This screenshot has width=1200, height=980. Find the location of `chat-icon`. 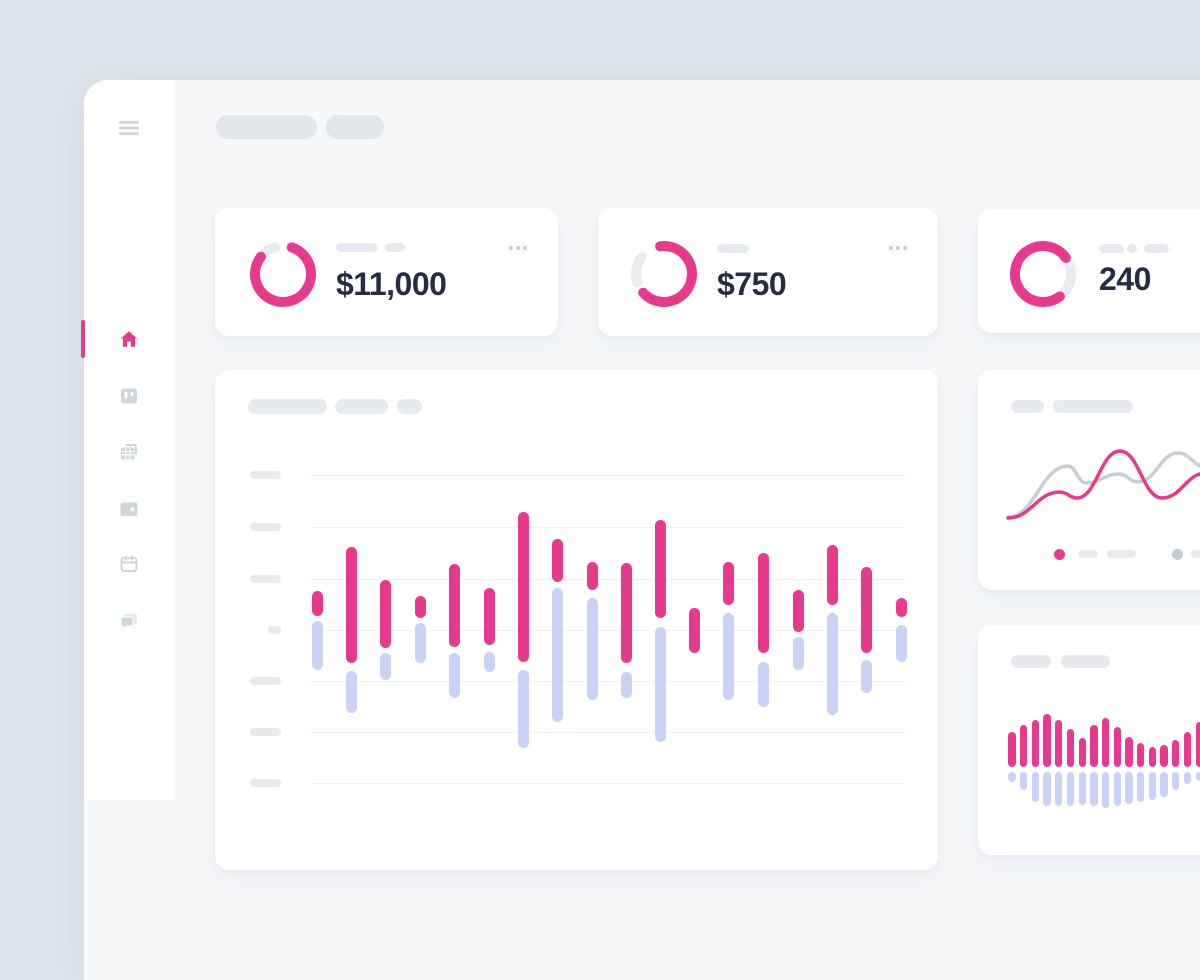

chat-icon is located at coordinates (129, 621).